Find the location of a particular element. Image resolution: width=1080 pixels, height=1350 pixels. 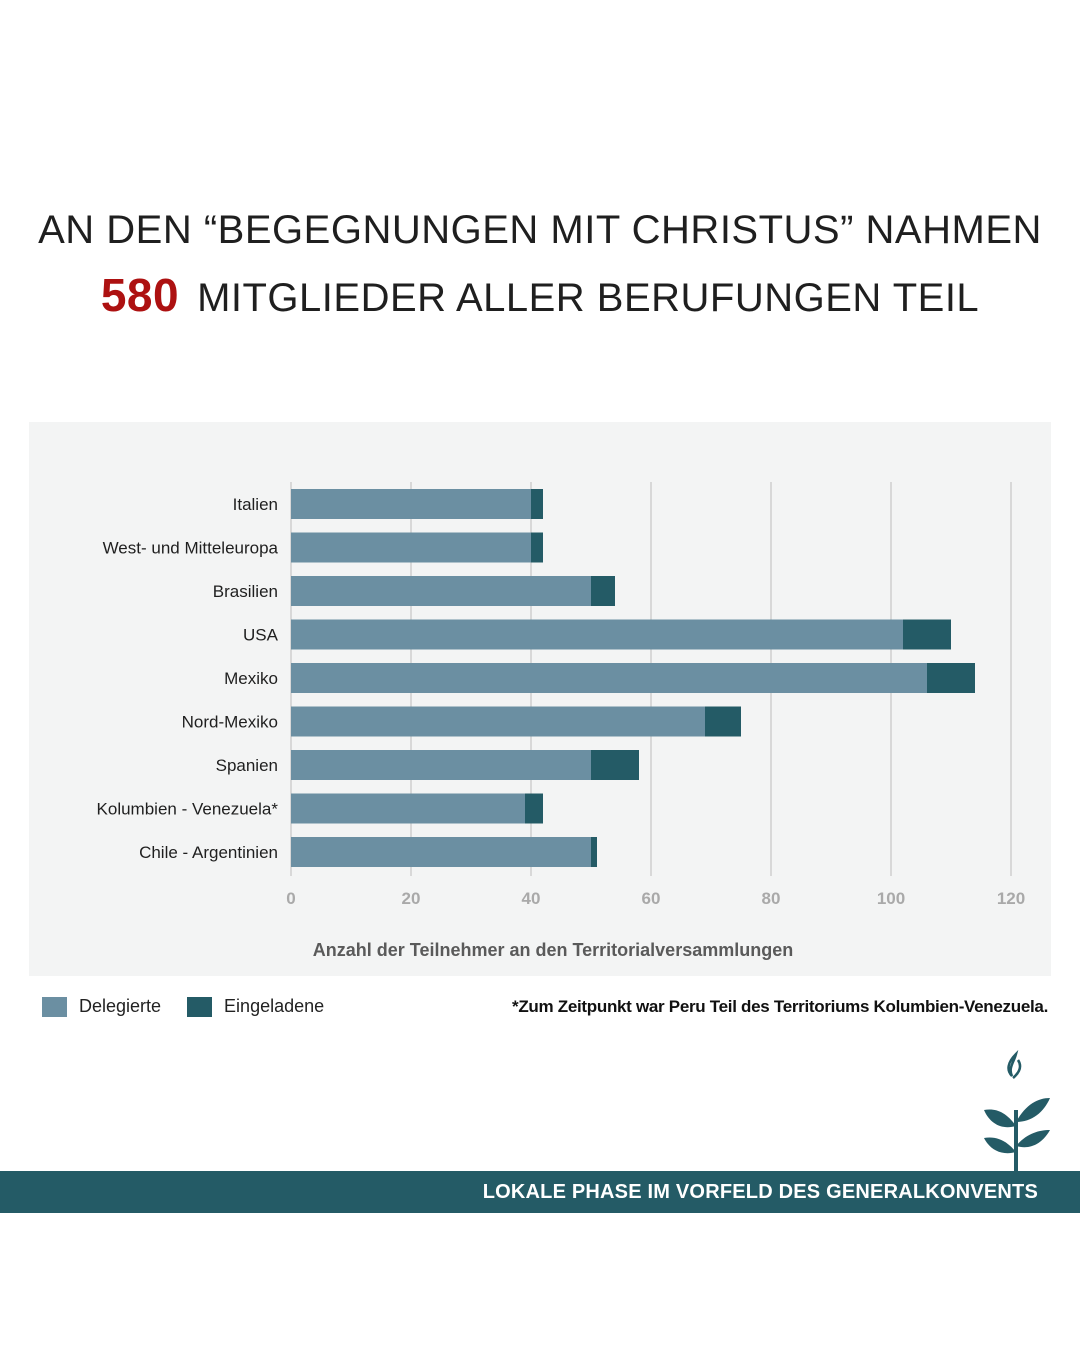

plant-logo-icon is located at coordinates (1017, 1111).